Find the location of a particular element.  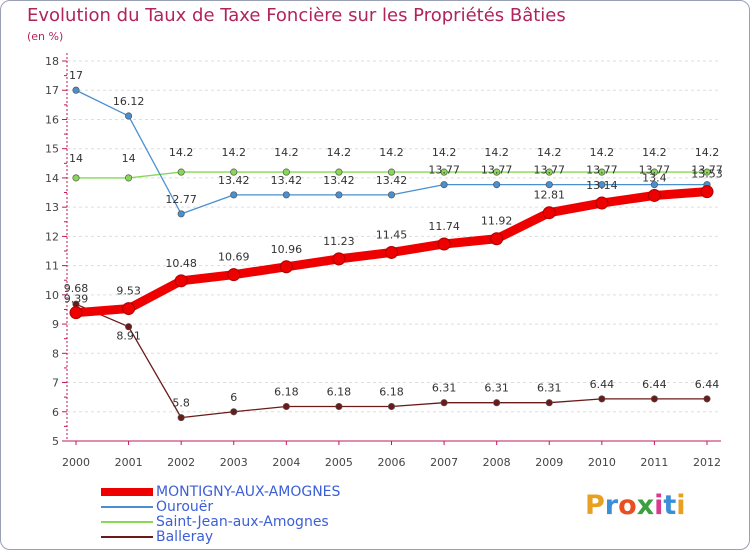

data-label: 9.39 is located at coordinates (76, 299).